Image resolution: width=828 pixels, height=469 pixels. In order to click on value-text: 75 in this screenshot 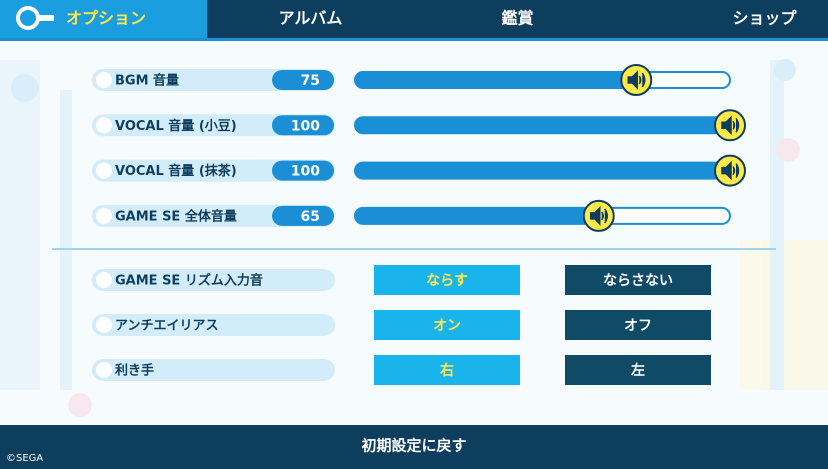, I will do `click(310, 81)`.